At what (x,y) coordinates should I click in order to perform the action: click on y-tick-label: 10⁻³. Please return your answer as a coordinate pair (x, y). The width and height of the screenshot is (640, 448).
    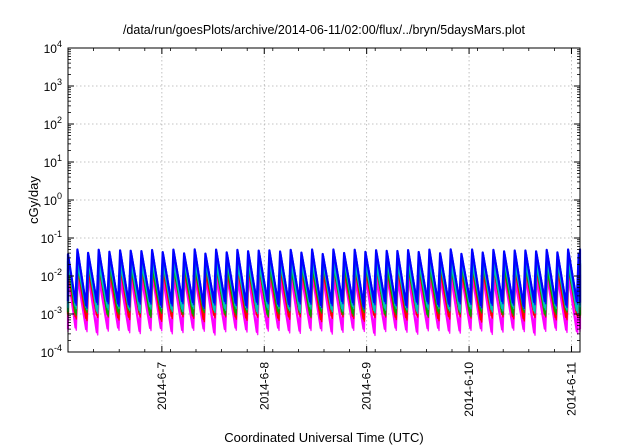
    Looking at the image, I should click on (51, 313).